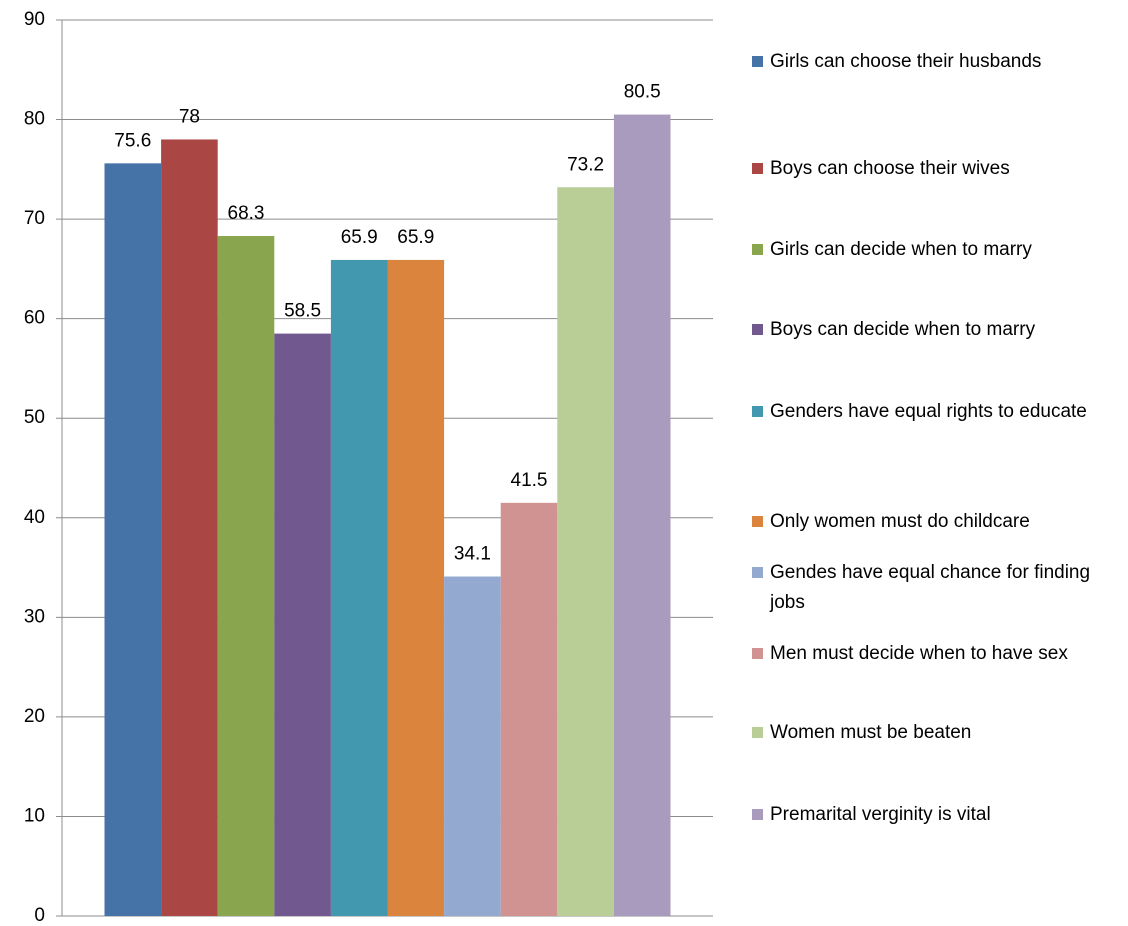 The image size is (1128, 926). Describe the element at coordinates (34, 517) in the screenshot. I see `y-tick-label: 40` at that location.